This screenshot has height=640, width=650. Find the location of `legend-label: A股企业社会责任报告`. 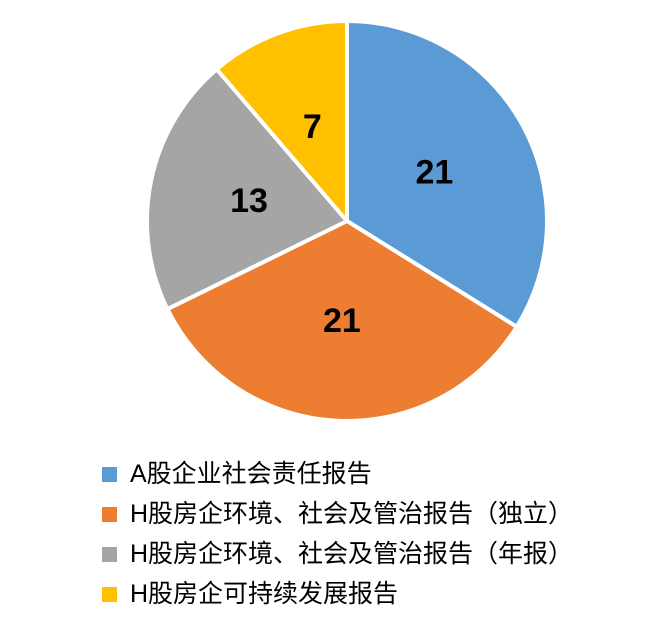

legend-label: A股企业社会责任报告 is located at coordinates (251, 474).